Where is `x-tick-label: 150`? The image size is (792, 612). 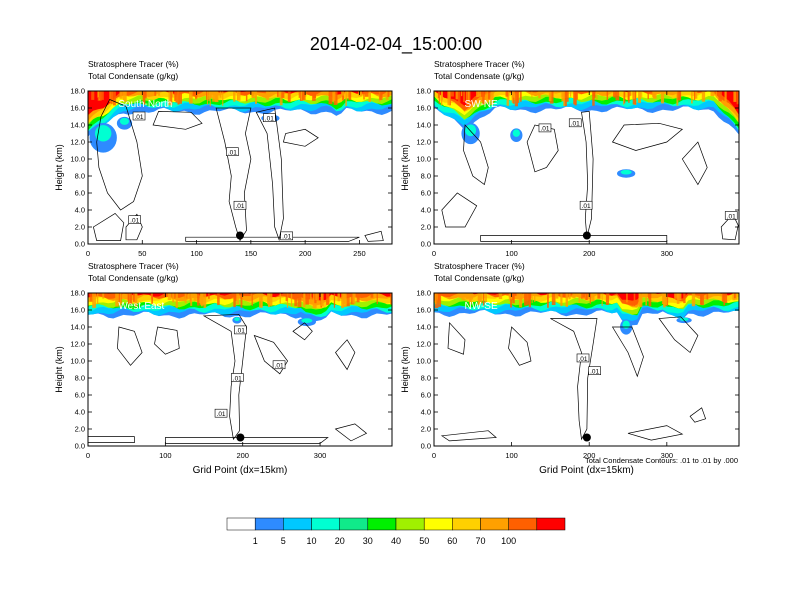
x-tick-label: 150 is located at coordinates (251, 253).